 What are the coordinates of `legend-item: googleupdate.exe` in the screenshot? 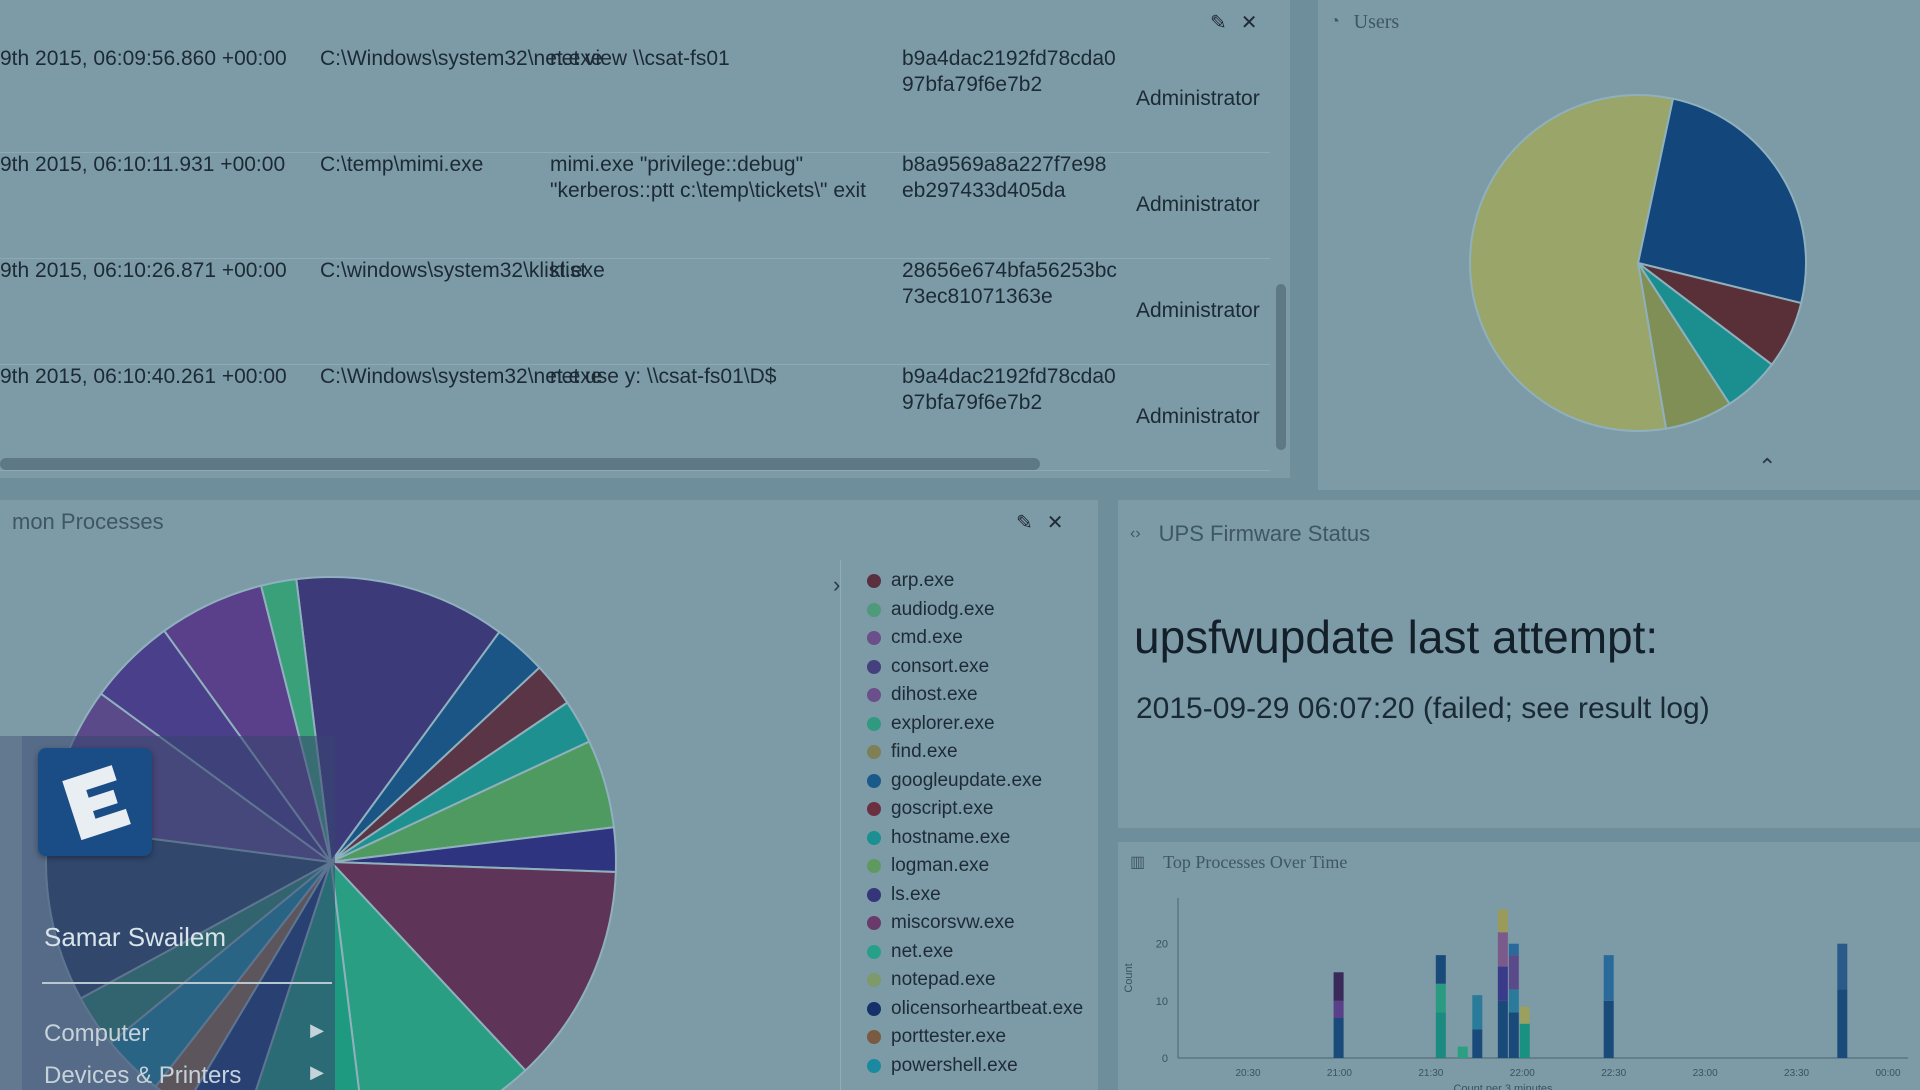 It's located at (954, 781).